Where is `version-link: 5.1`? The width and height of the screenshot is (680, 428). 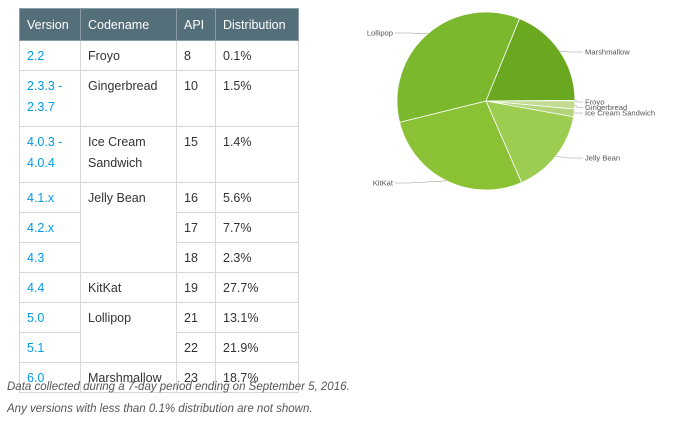
version-link: 5.1 is located at coordinates (50, 347).